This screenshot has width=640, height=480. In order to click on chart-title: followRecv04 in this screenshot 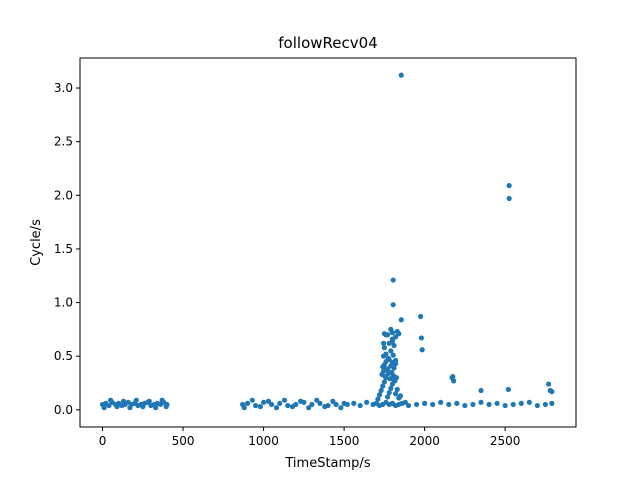, I will do `click(327, 43)`.